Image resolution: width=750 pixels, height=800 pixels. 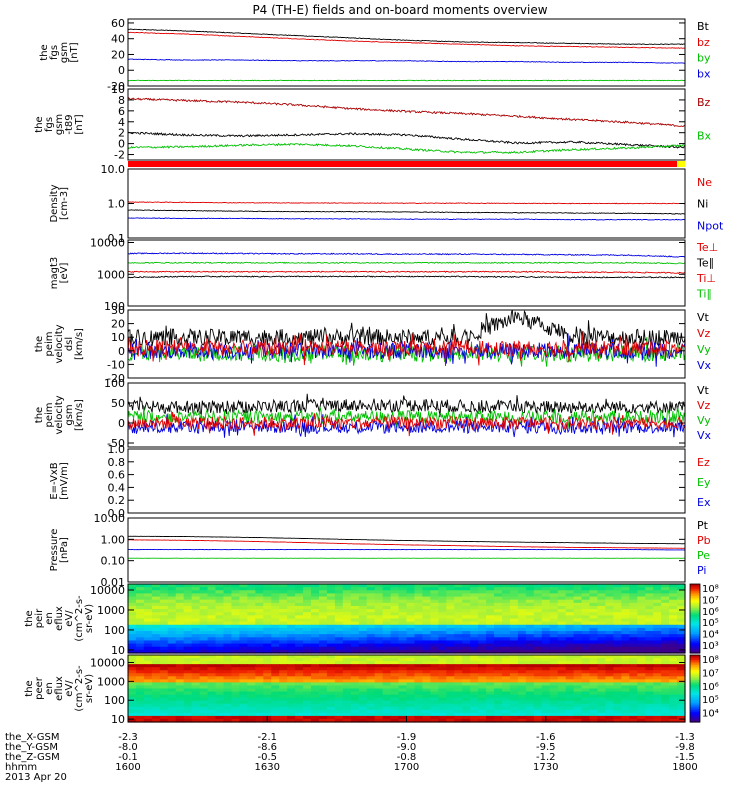 I want to click on colorbar-step, so click(x=695, y=678).